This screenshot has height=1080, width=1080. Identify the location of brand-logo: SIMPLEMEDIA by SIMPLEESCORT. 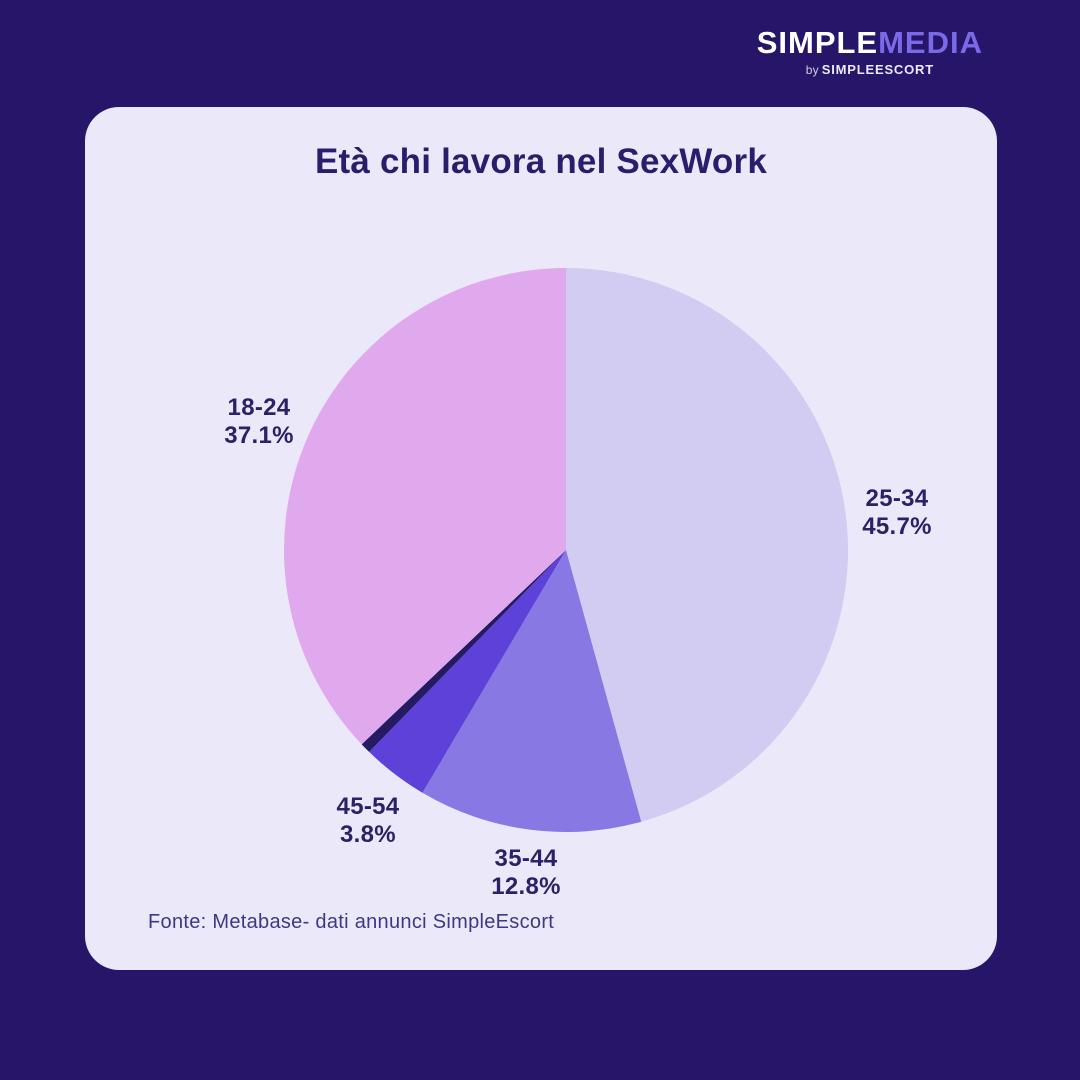
(870, 52).